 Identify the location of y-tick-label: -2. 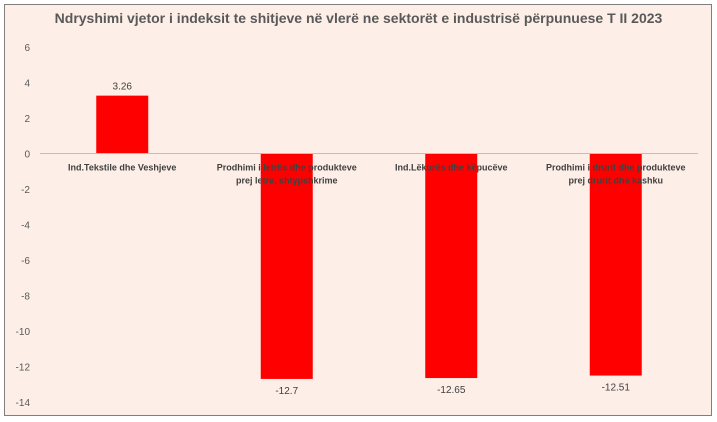
(25, 190).